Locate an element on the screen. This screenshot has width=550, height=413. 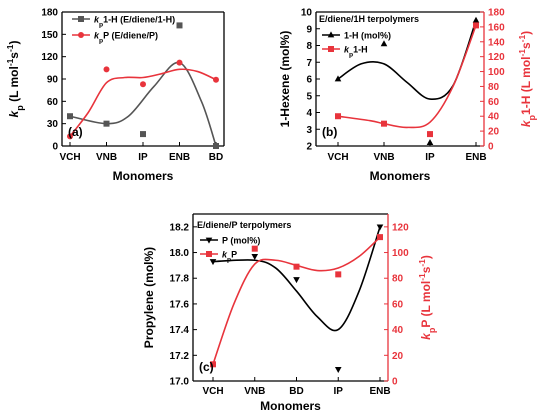
y-axis-label: Propylene (mol%) is located at coordinates (149, 297).